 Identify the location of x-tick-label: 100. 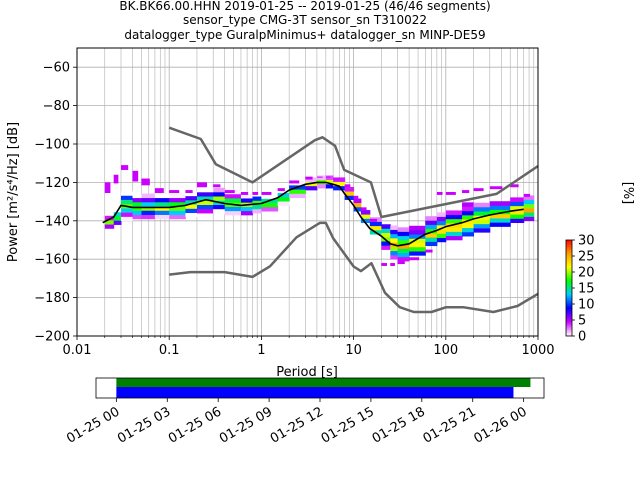
(445, 350).